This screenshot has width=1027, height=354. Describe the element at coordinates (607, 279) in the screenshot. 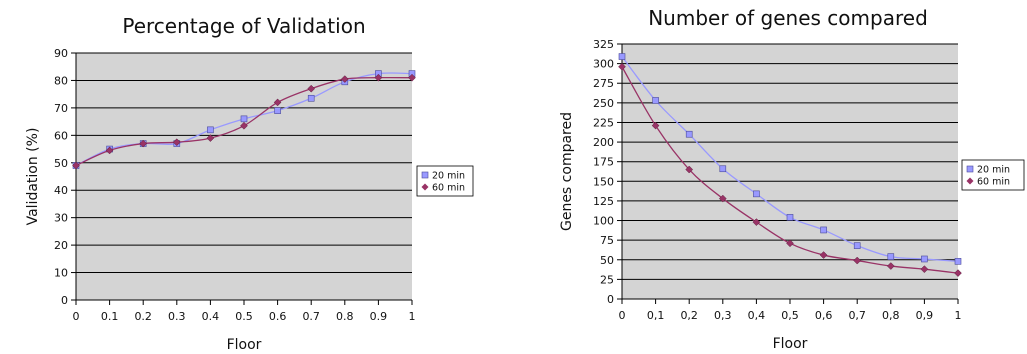

I see `y-tick-label: 25` at that location.